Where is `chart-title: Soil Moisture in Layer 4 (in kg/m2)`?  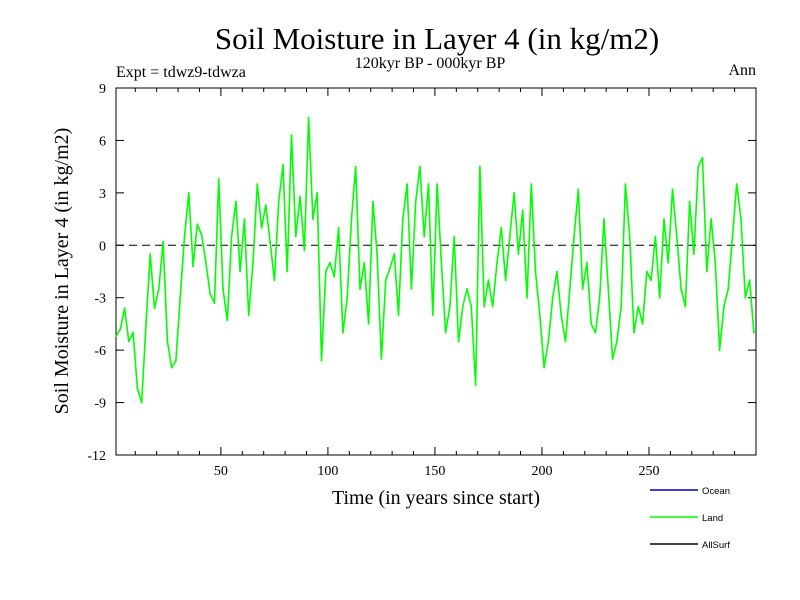 chart-title: Soil Moisture in Layer 4 (in kg/m2) is located at coordinates (437, 38).